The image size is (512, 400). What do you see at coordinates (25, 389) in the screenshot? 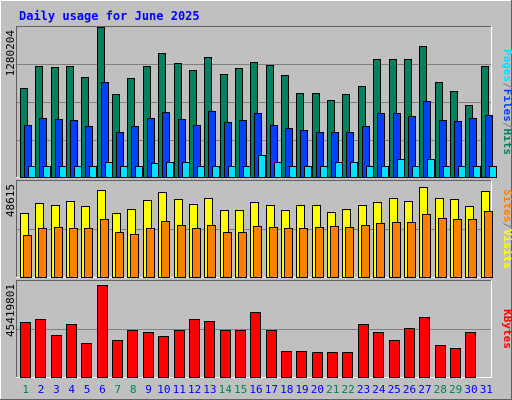
I see `day-tick-label: 1` at bounding box center [25, 389].